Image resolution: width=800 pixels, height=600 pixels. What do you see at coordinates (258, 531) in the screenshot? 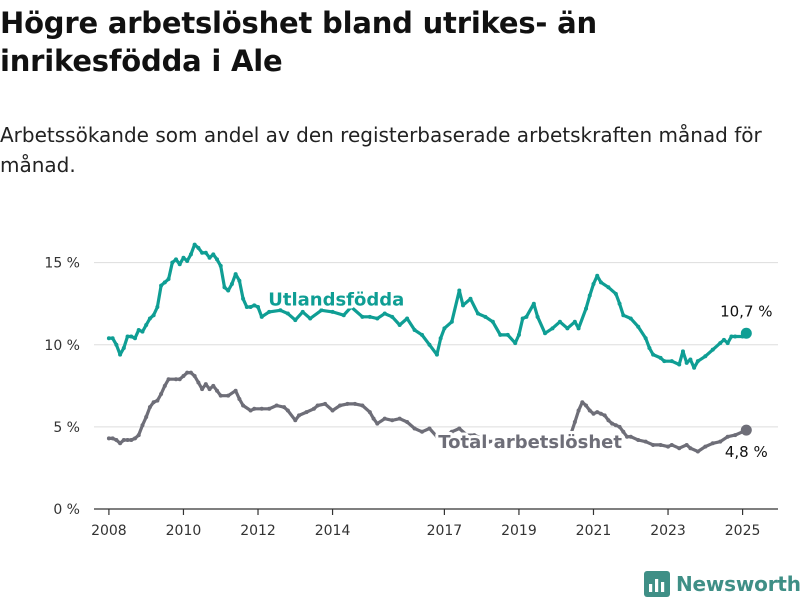
I see `x-tick-label: 2012` at bounding box center [258, 531].